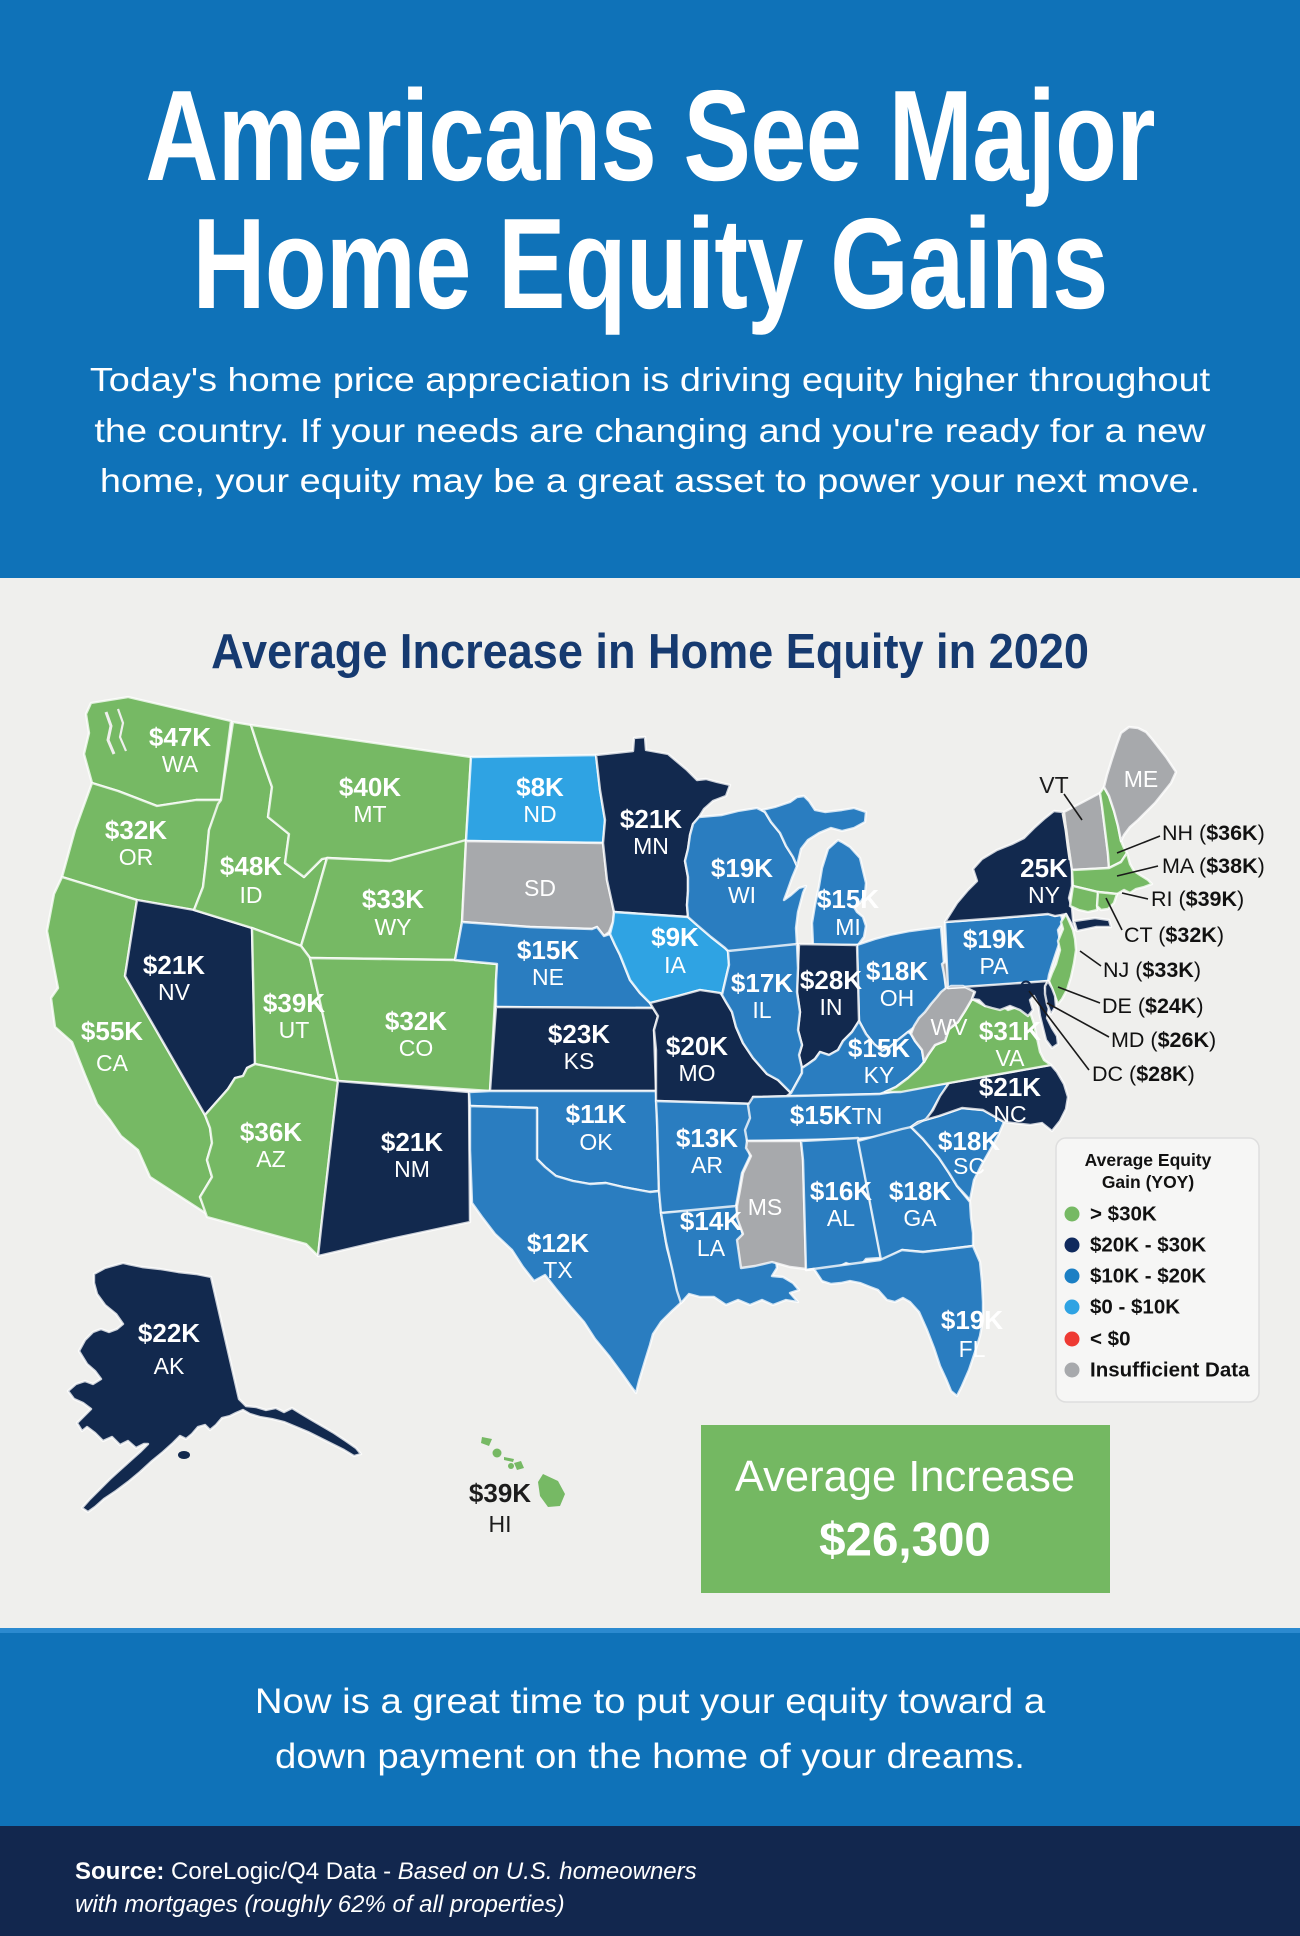 This screenshot has width=1300, height=1936. Describe the element at coordinates (180, 737) in the screenshot. I see `svg-text: $47K` at that location.